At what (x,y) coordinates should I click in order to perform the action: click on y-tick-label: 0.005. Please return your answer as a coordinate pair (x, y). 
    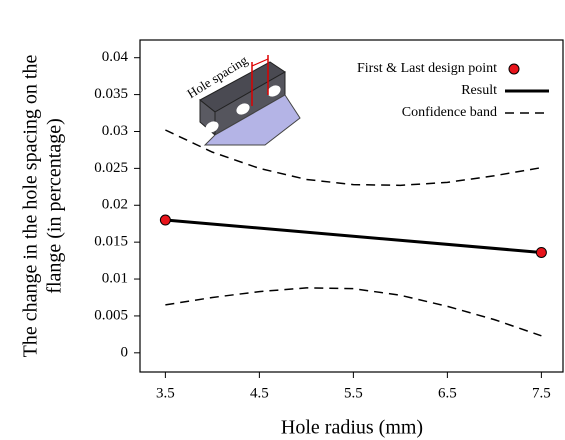
    Looking at the image, I should click on (111, 315).